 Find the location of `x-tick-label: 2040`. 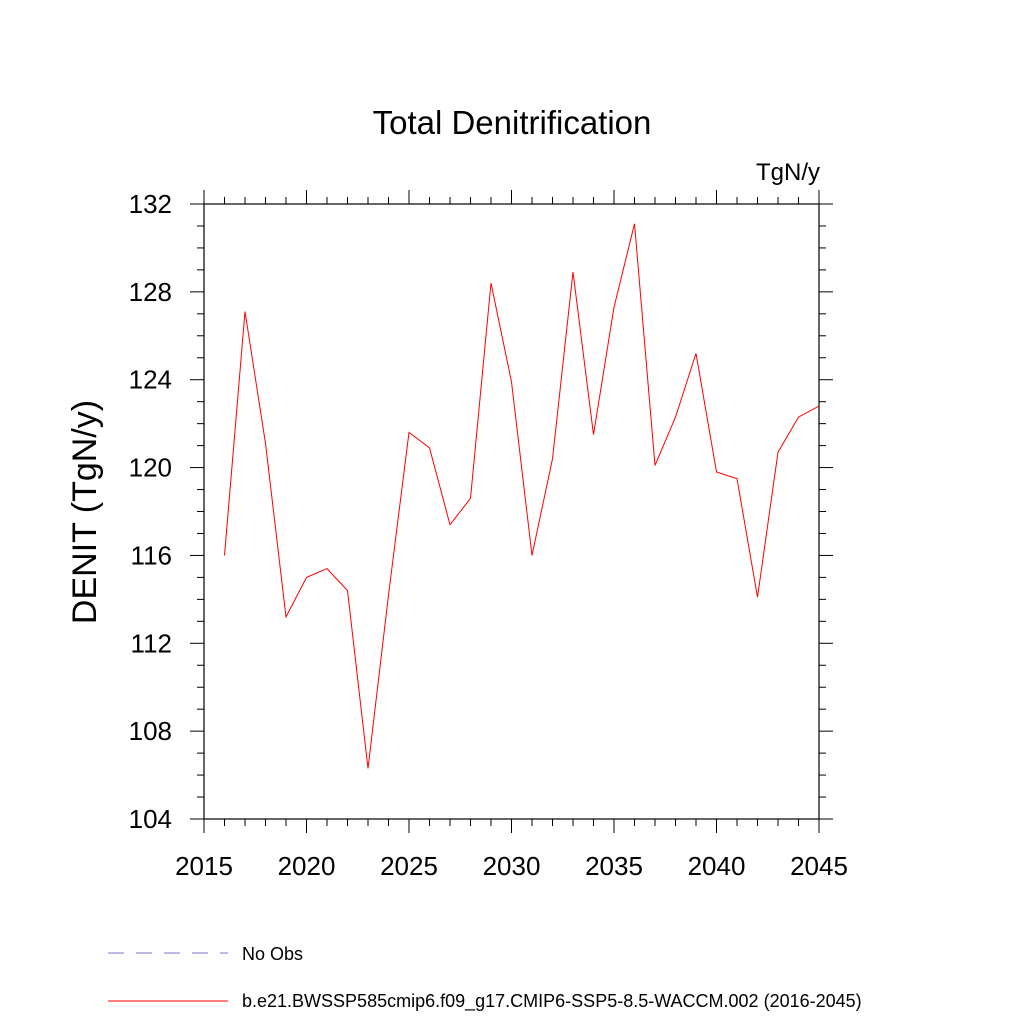

x-tick-label: 2040 is located at coordinates (717, 866).